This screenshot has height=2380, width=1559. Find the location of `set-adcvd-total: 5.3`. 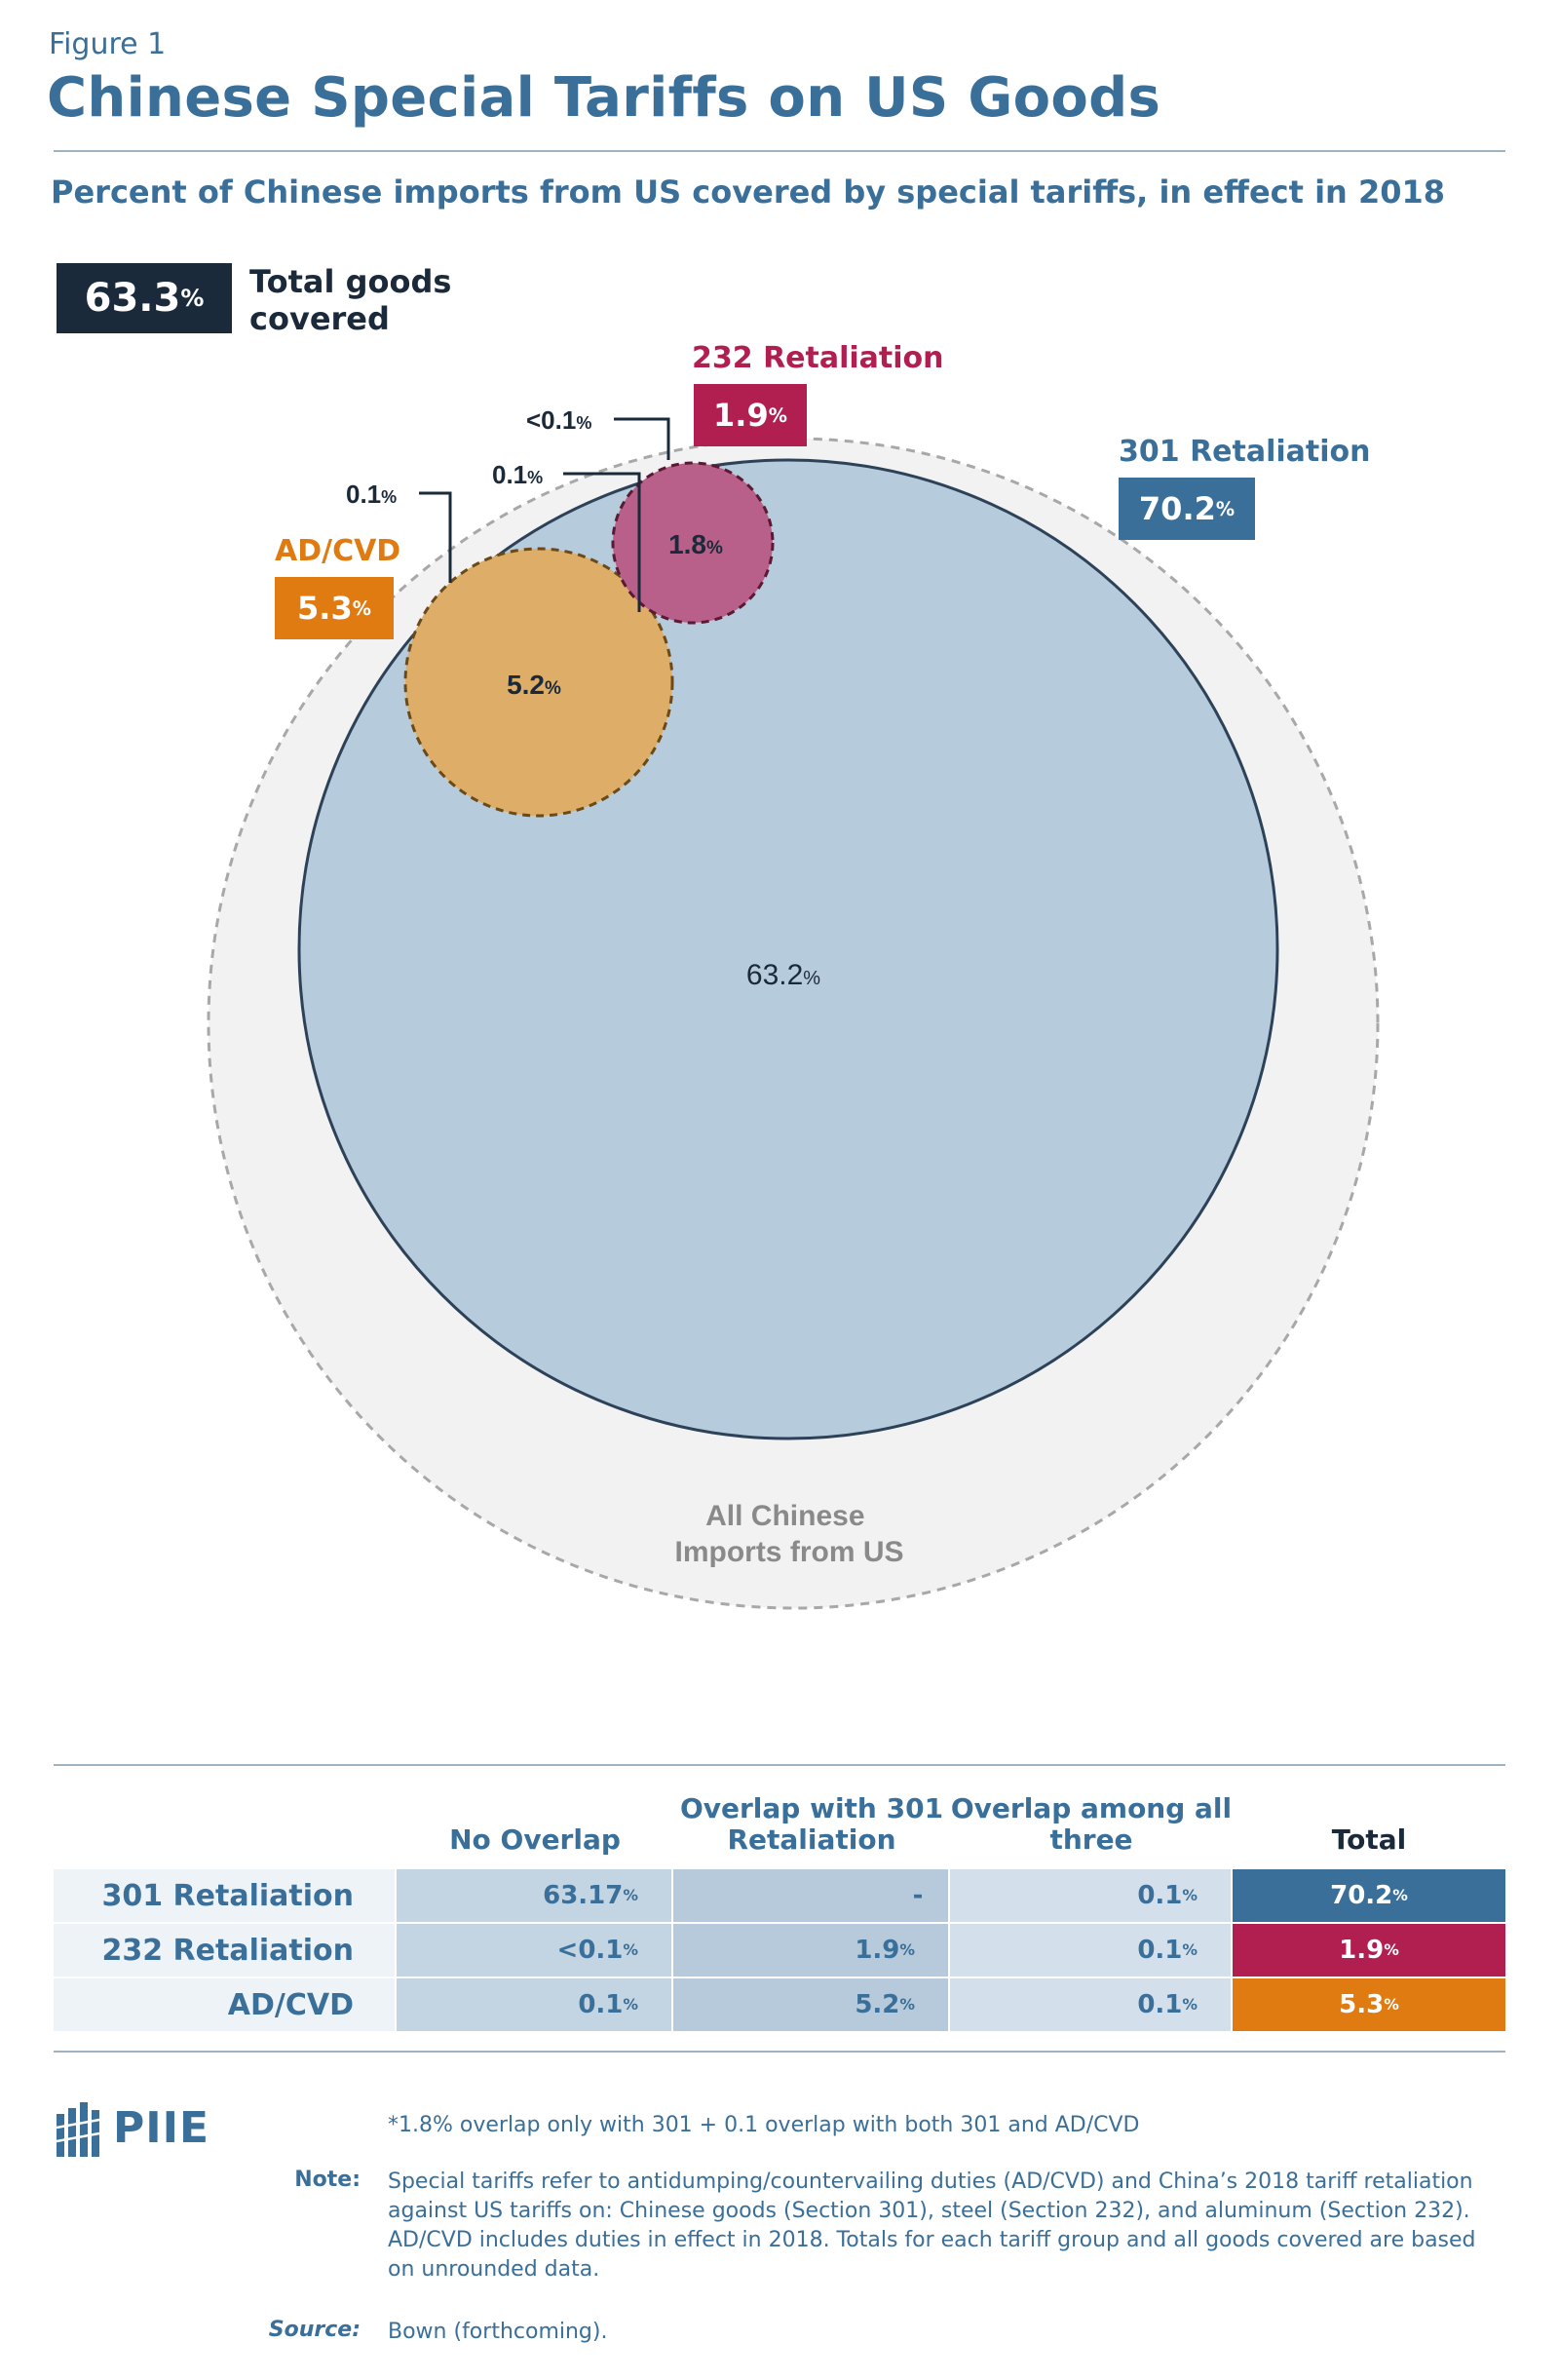

set-adcvd-total: 5.3 is located at coordinates (325, 608).